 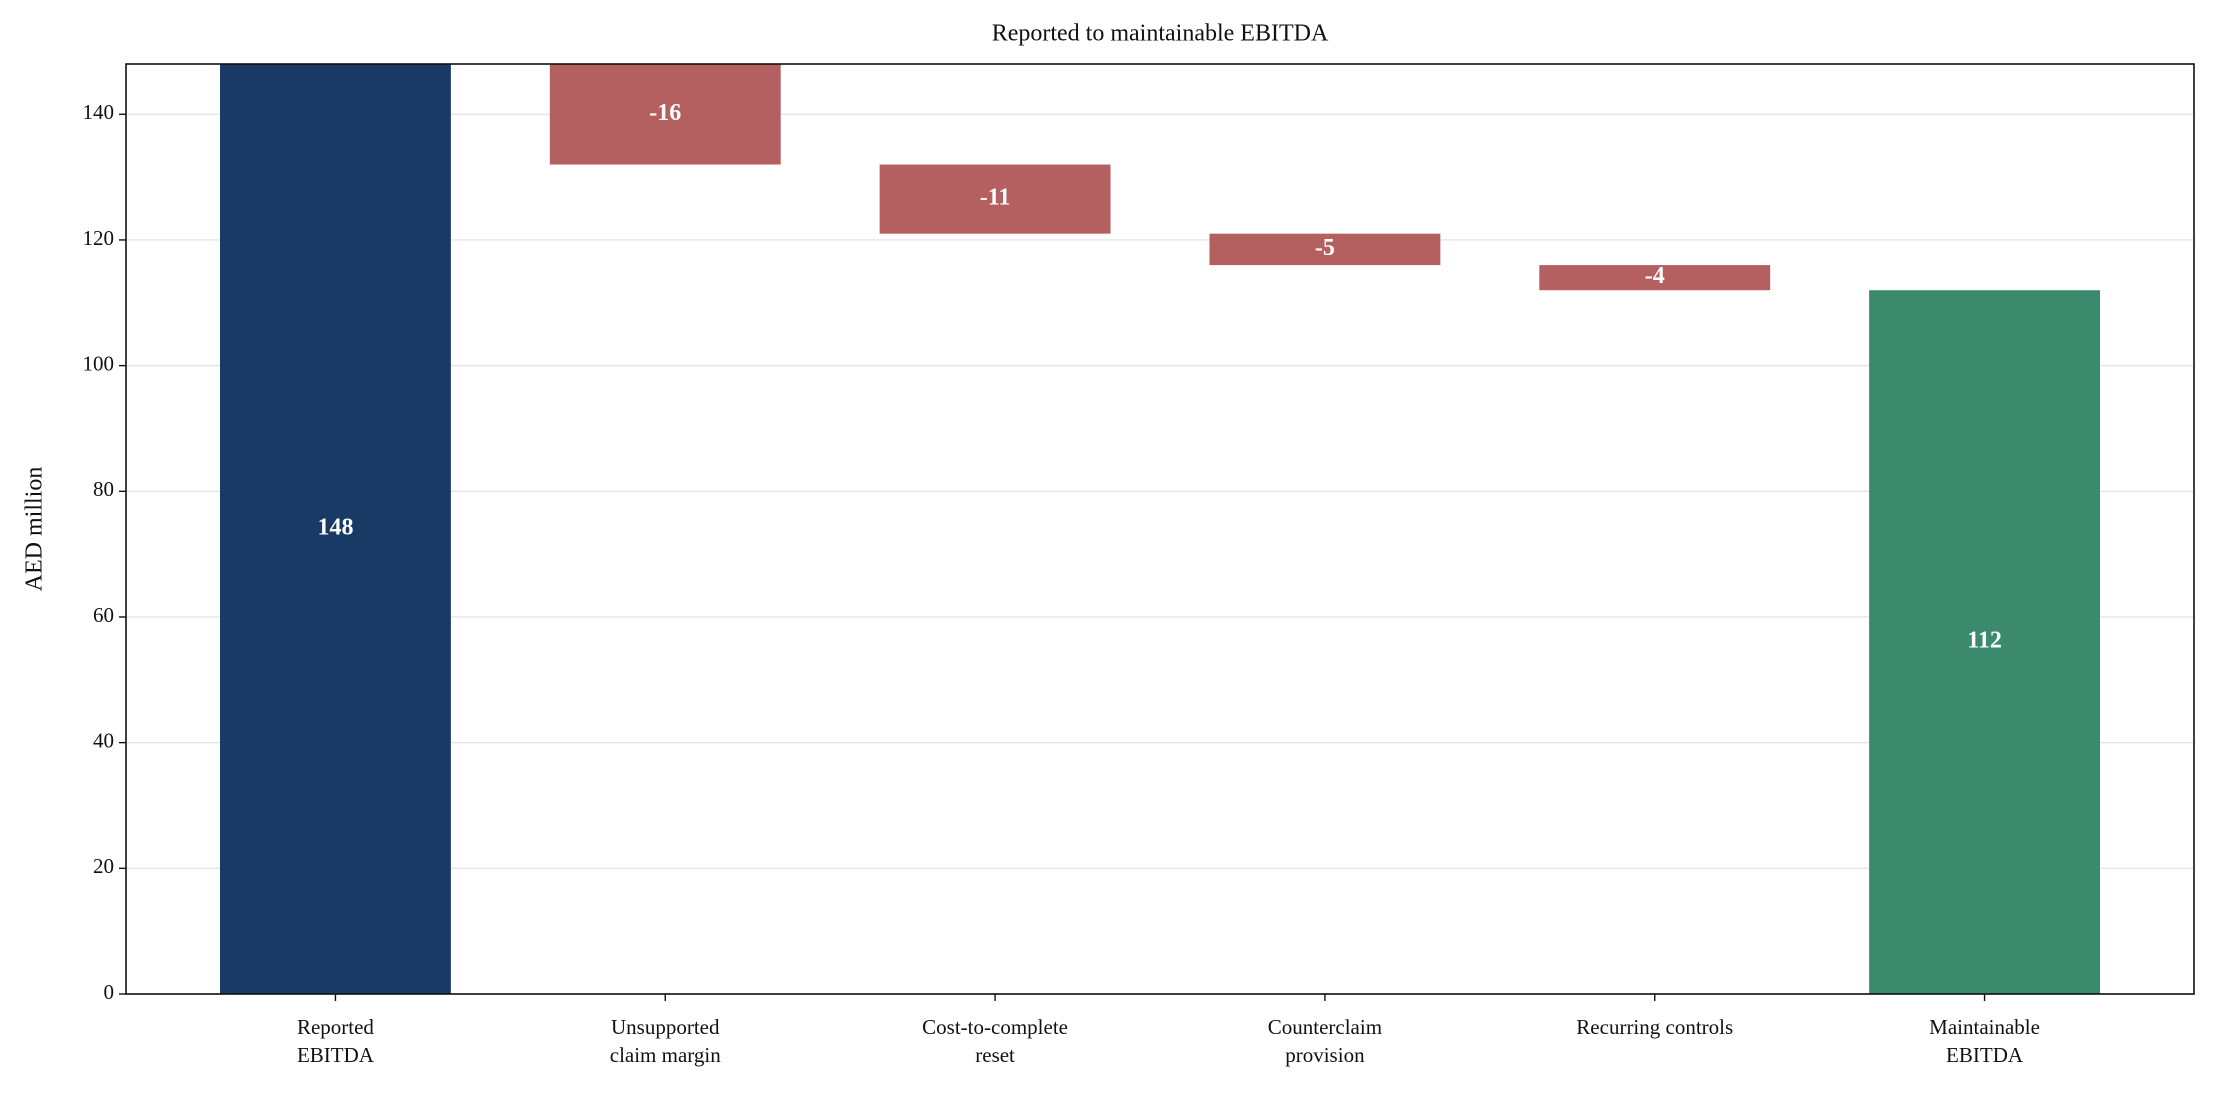 I want to click on x-tick-label: claim margin, so click(x=665, y=1055).